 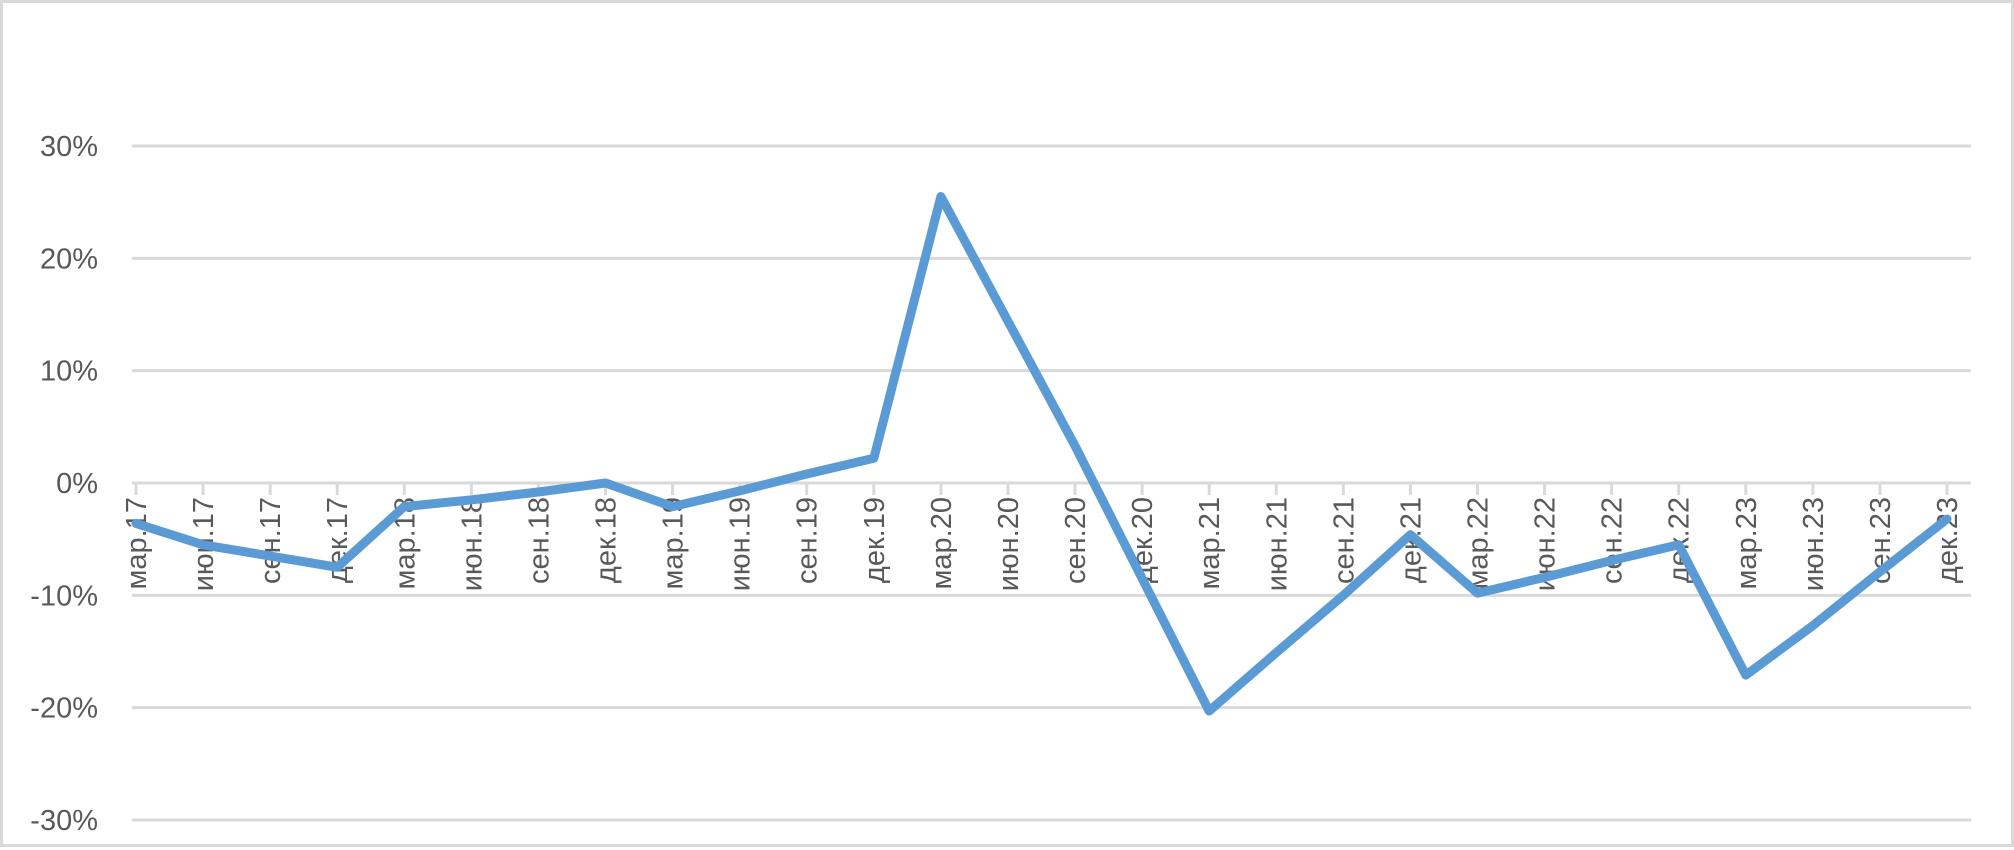 What do you see at coordinates (1814, 544) in the screenshot?
I see `x-tick-label: июн.23` at bounding box center [1814, 544].